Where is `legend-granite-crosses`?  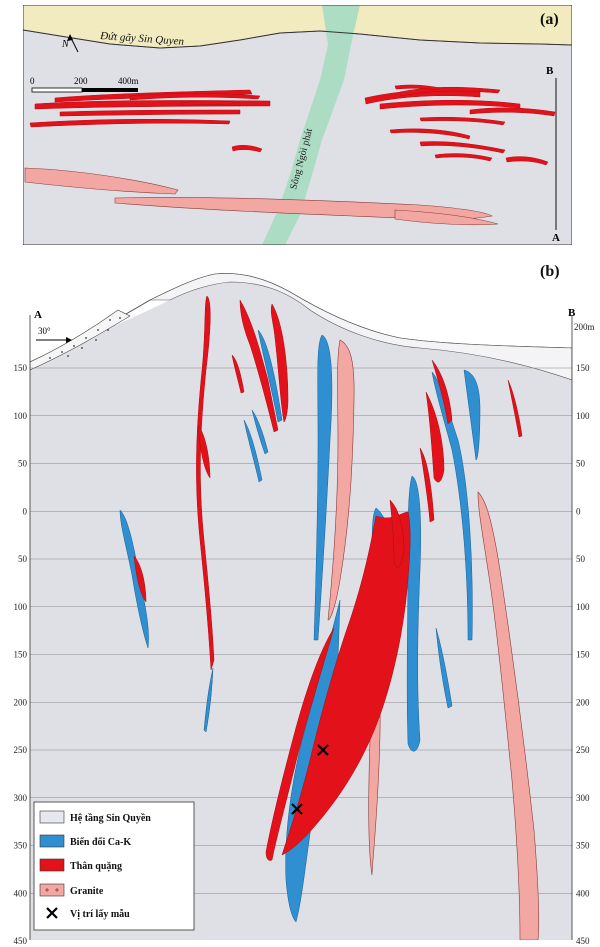 legend-granite-crosses is located at coordinates (52, 890).